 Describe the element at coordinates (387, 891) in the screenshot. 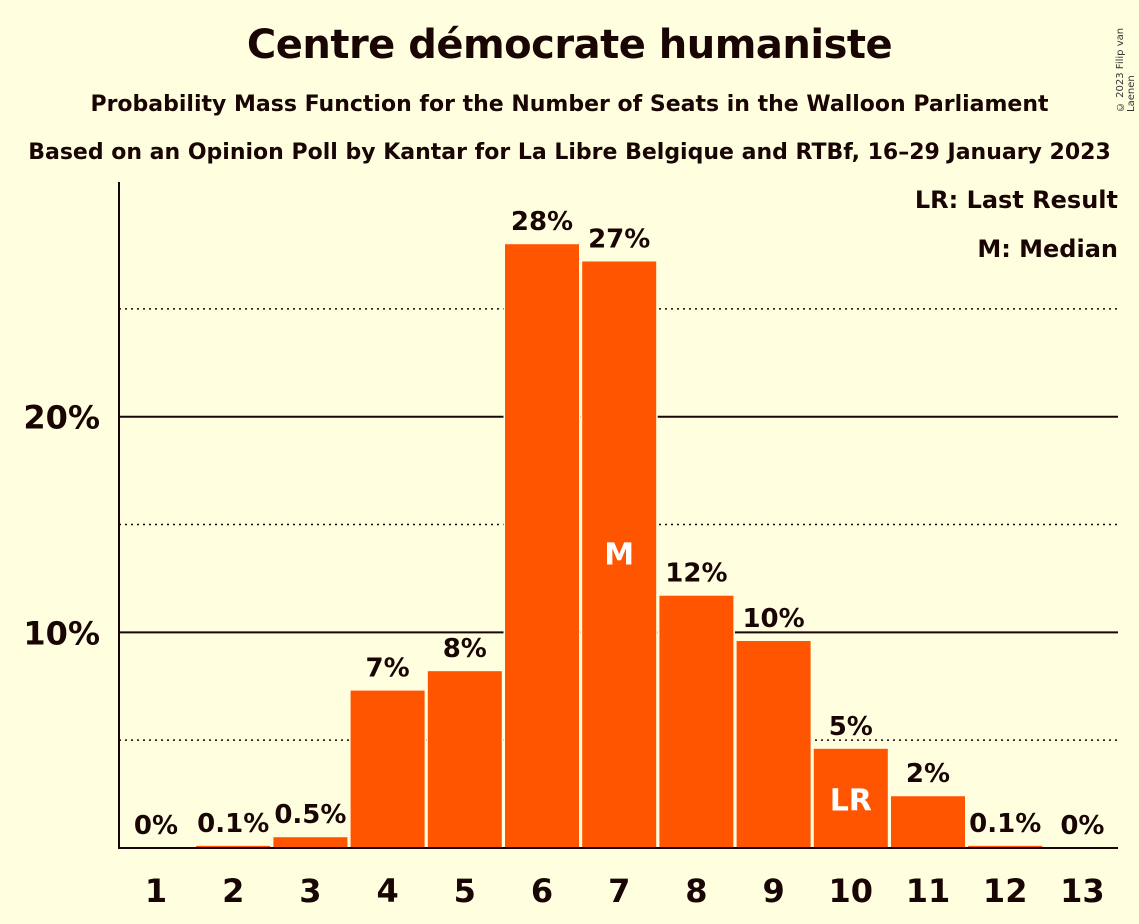

I see `x-tick-label: 4` at that location.